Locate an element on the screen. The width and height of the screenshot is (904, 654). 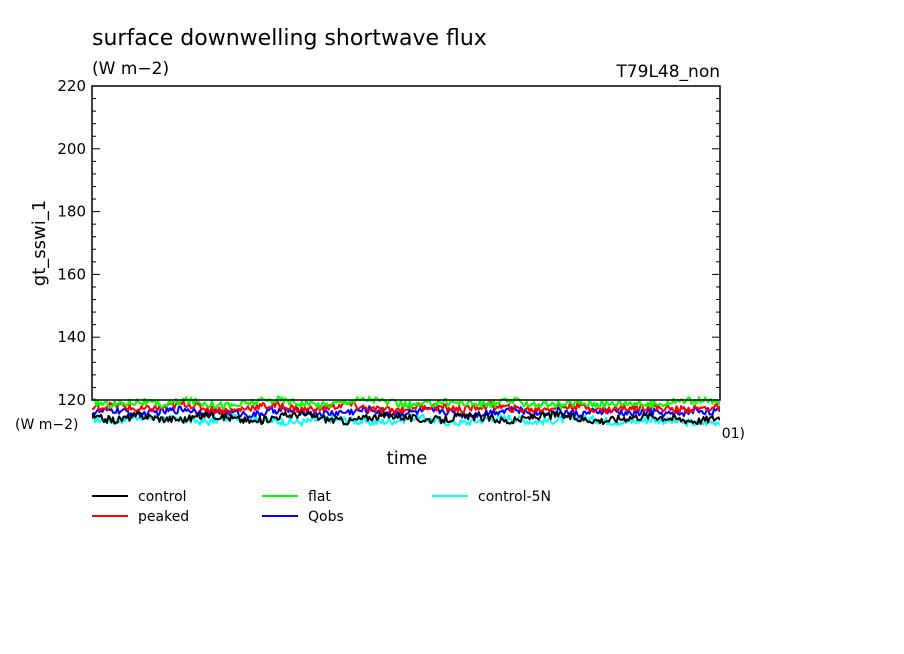
series-line-control is located at coordinates (406, 418).